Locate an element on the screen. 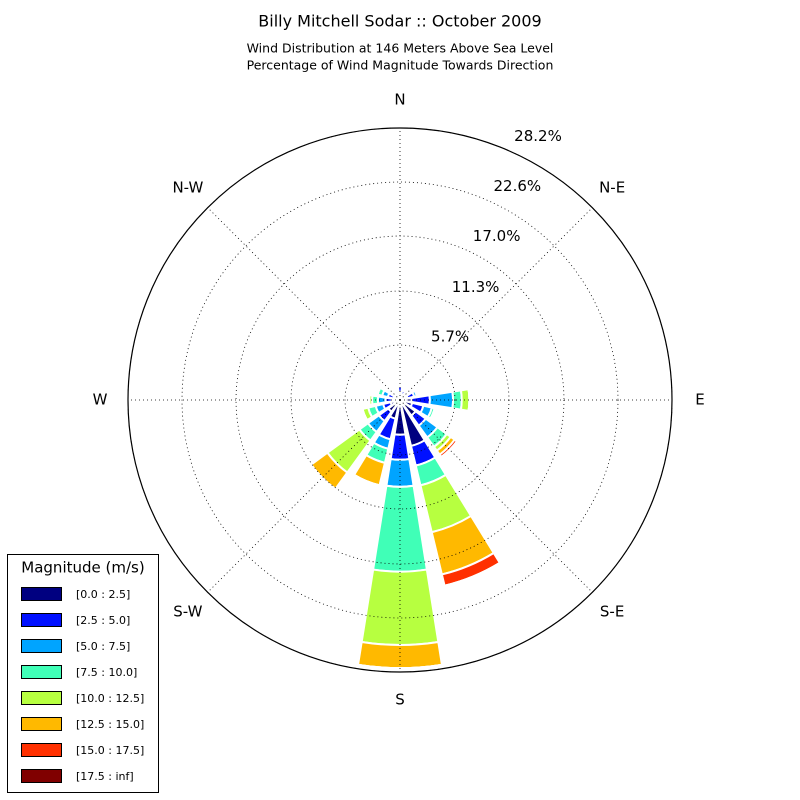  legend-label: [2.5 : 5.0] is located at coordinates (103, 620).